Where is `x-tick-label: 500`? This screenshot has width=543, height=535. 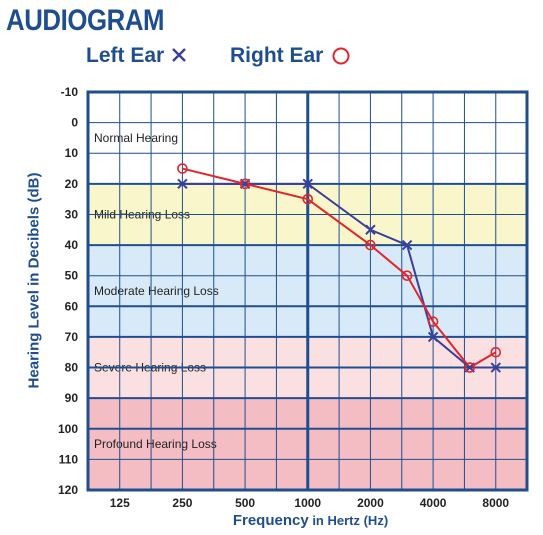 x-tick-label: 500 is located at coordinates (245, 503).